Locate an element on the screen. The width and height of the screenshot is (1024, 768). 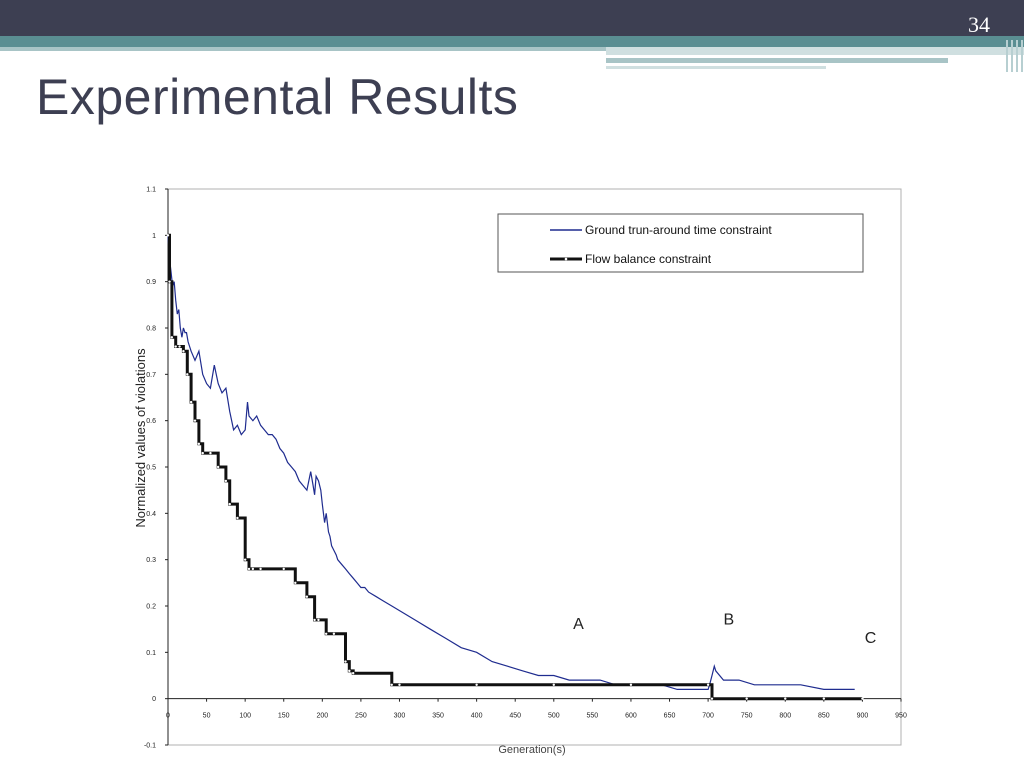
y-tick-label: 0.7 is located at coordinates (151, 375).